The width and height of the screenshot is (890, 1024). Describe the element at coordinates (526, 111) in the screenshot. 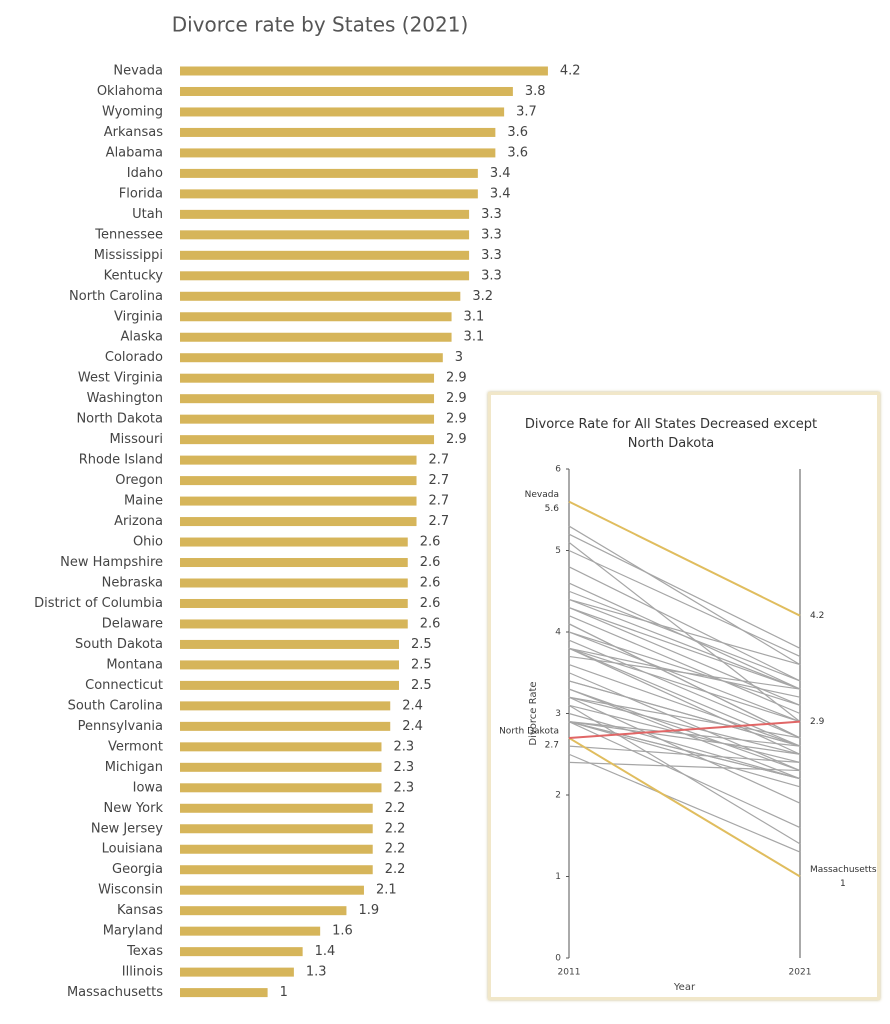

I see `value-label: 3.7` at that location.